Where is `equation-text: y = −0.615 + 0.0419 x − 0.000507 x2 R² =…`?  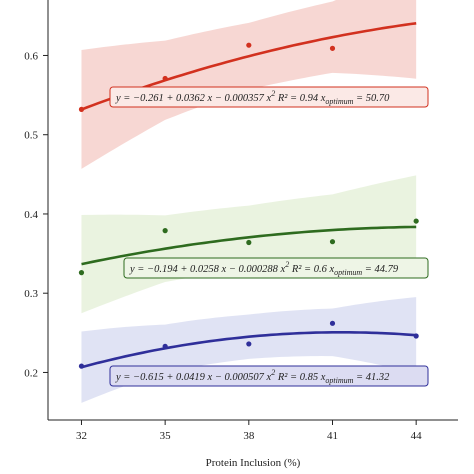 equation-text: y = −0.615 + 0.0419 x − 0.000507 x2 R² =… is located at coordinates (252, 376).